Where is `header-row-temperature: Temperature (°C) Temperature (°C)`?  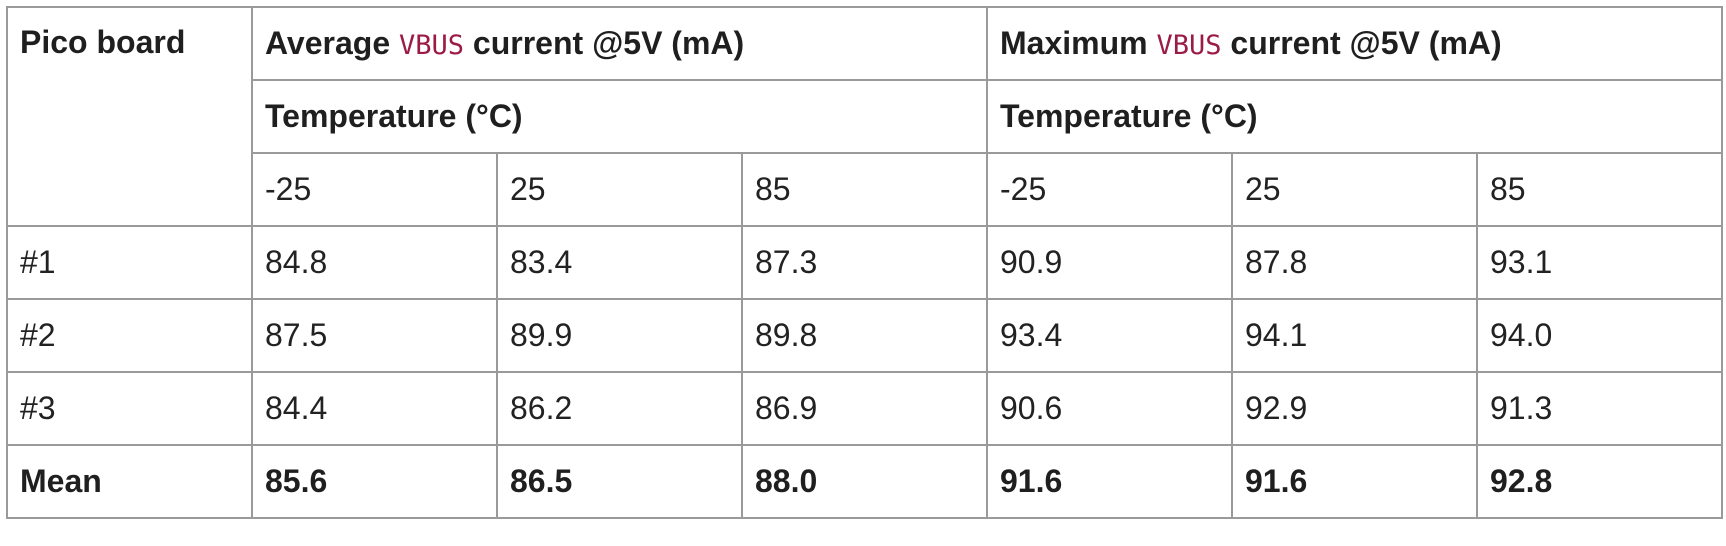
header-row-temperature: Temperature (°C) Temperature (°C) is located at coordinates (865, 116).